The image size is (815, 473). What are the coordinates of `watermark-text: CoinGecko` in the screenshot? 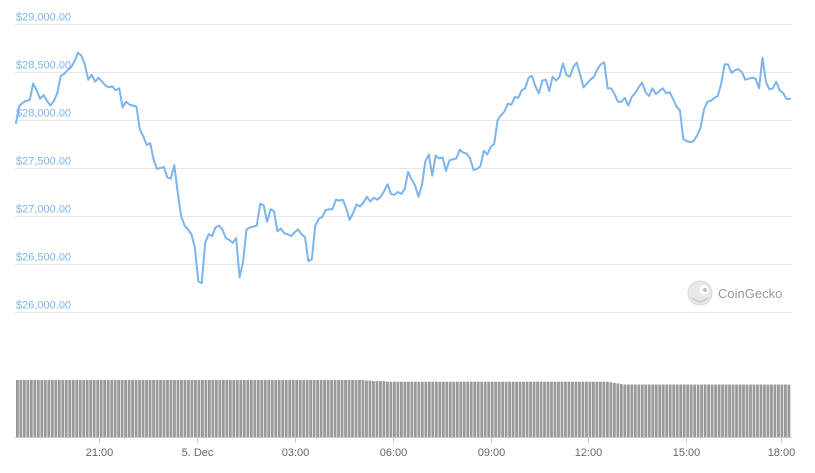 It's located at (750, 293).